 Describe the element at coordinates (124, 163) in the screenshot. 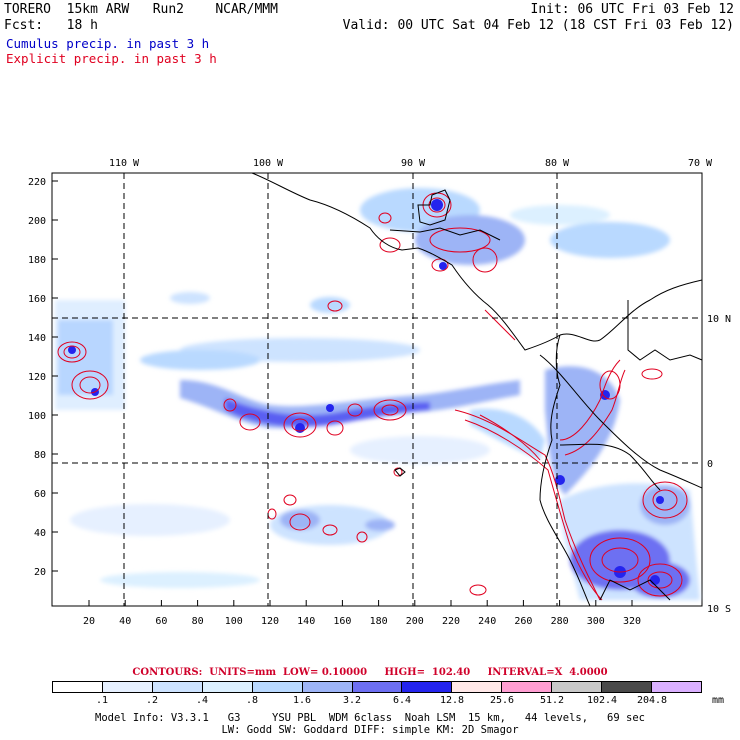

I see `lon-label-110w: 110 W` at that location.